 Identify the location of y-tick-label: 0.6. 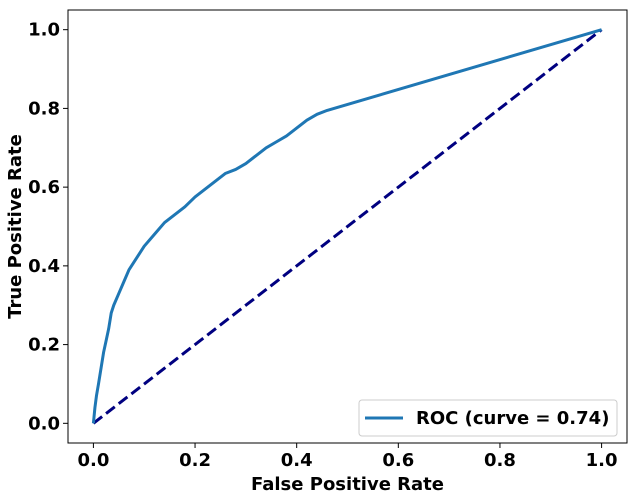
(44, 187).